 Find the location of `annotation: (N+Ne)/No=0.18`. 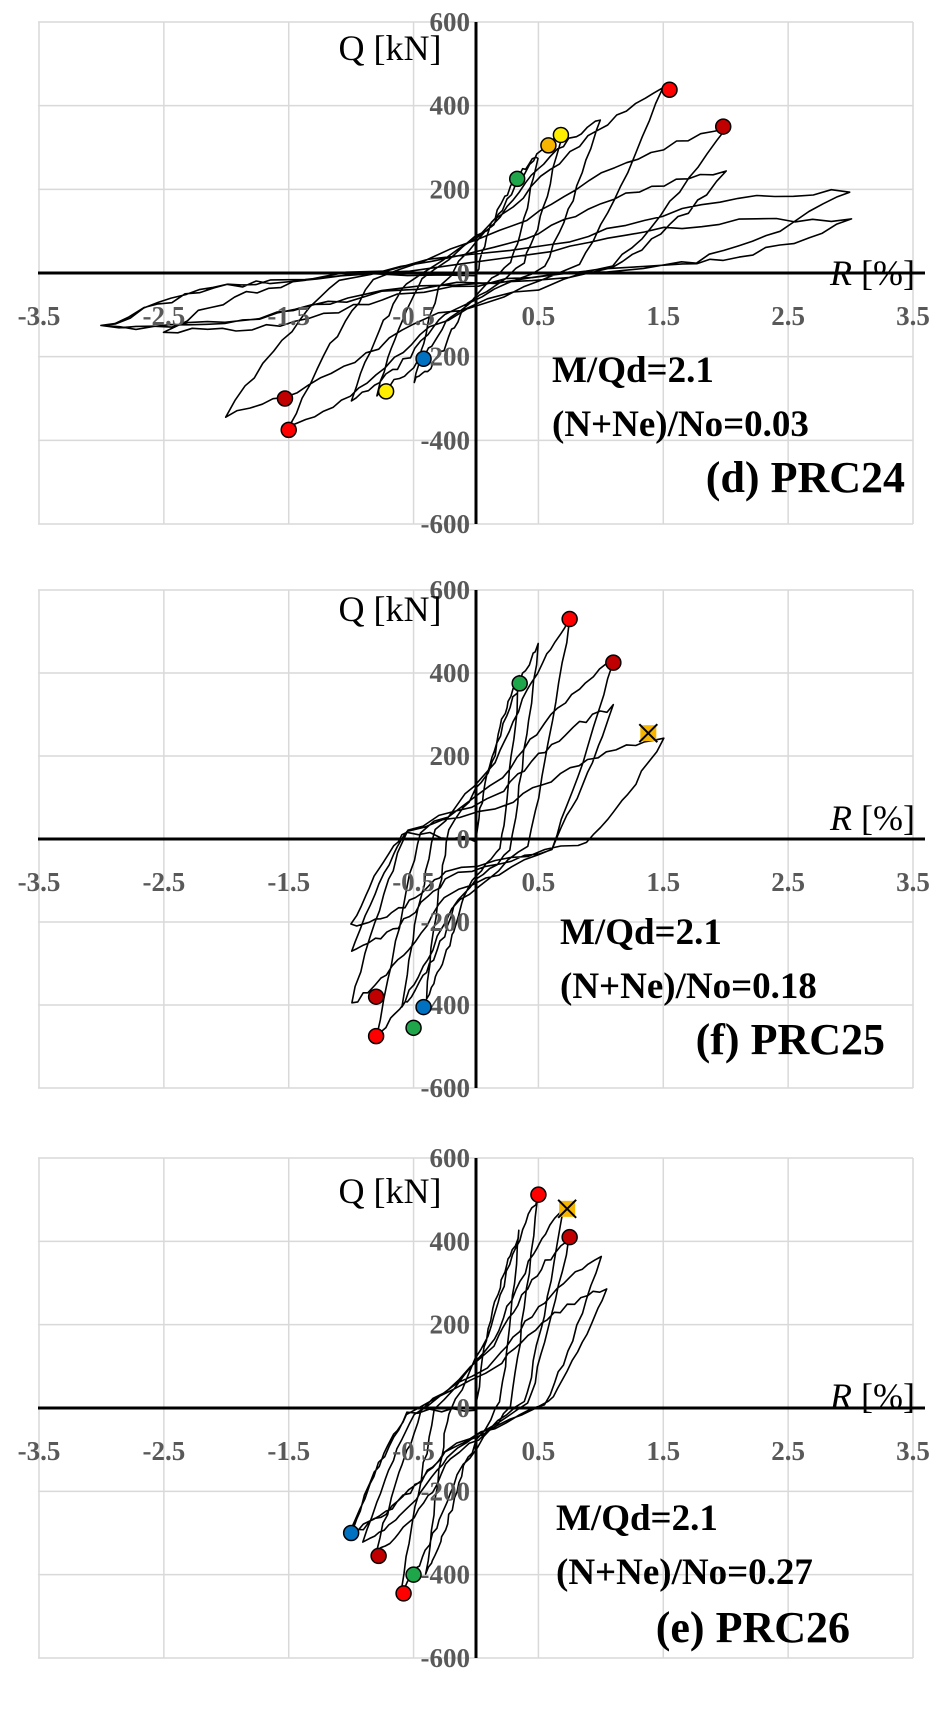

annotation: (N+Ne)/No=0.18 is located at coordinates (688, 986).